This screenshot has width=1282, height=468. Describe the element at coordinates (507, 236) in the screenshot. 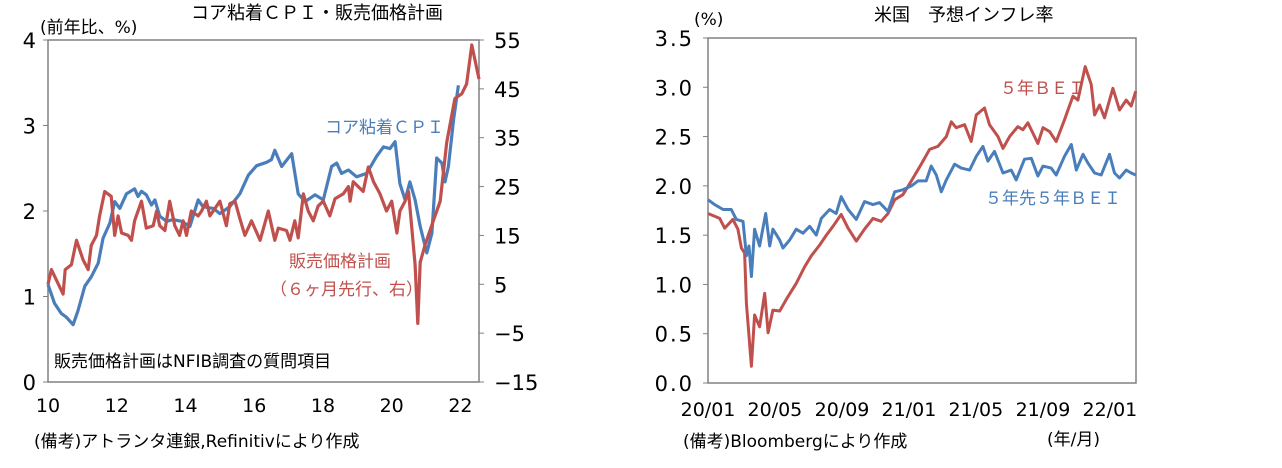

I see `y-tick-label-right: 15` at that location.